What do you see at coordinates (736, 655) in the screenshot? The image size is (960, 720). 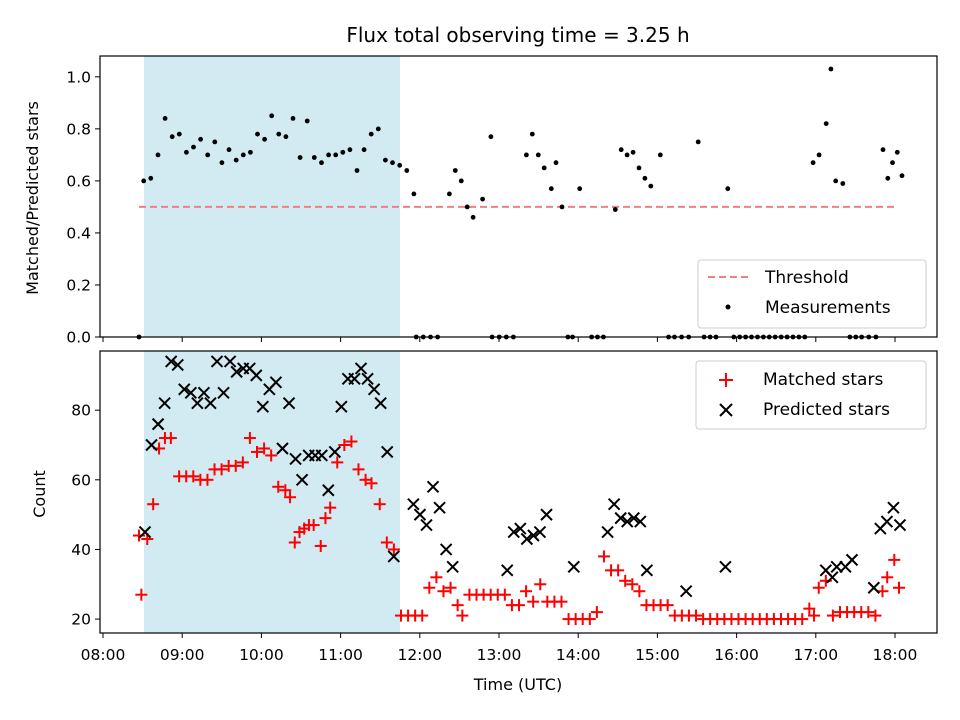 I see `x-tick-label: 16:00` at bounding box center [736, 655].